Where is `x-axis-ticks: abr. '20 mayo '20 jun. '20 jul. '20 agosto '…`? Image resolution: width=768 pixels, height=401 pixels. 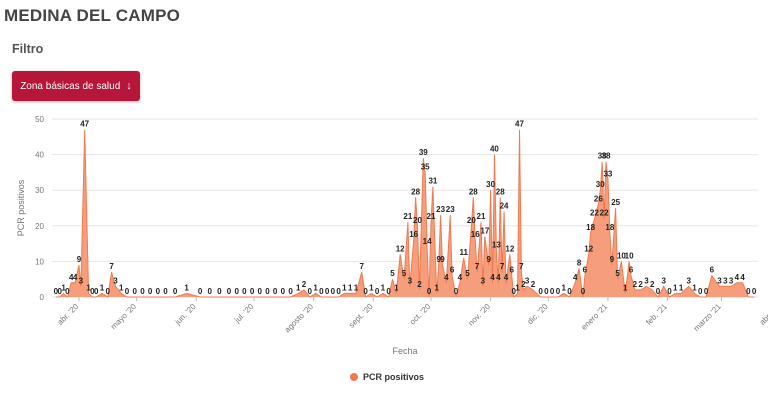
x-axis-ticks: abr. '20 mayo '20 jun. '20 jul. '20 agosto '… is located at coordinates (412, 315).